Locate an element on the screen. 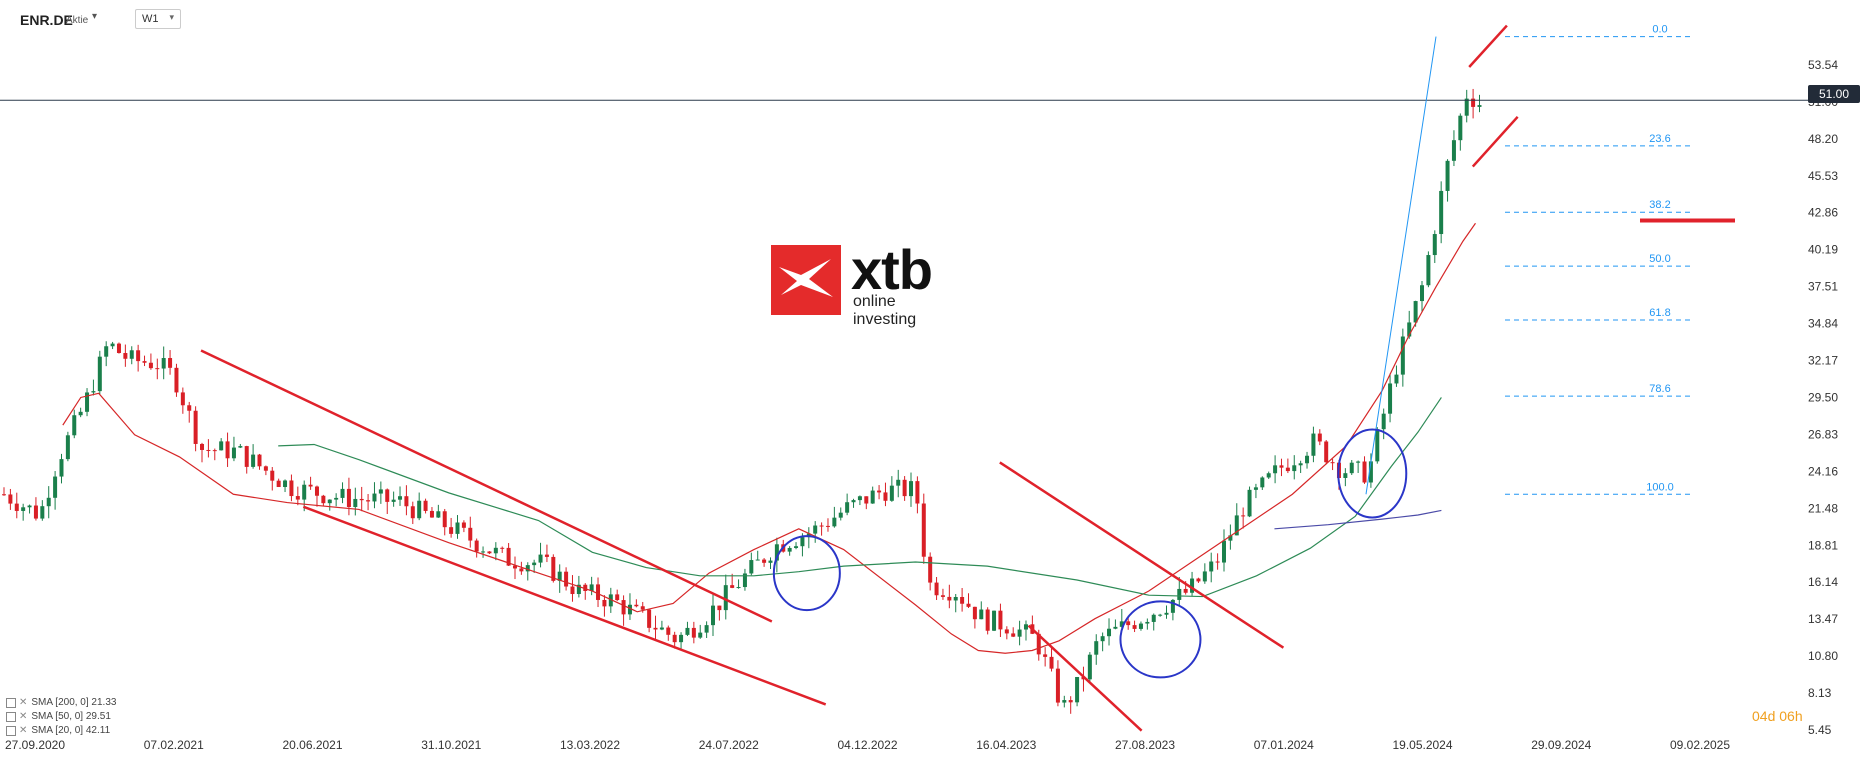  x-tick-label: 31.10.2021 is located at coordinates (451, 745).